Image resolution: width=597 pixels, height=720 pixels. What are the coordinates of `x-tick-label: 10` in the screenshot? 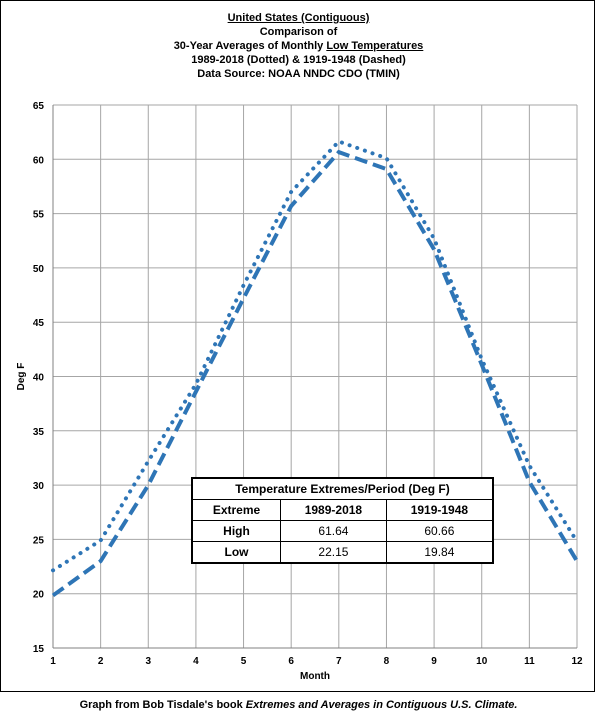 It's located at (482, 661).